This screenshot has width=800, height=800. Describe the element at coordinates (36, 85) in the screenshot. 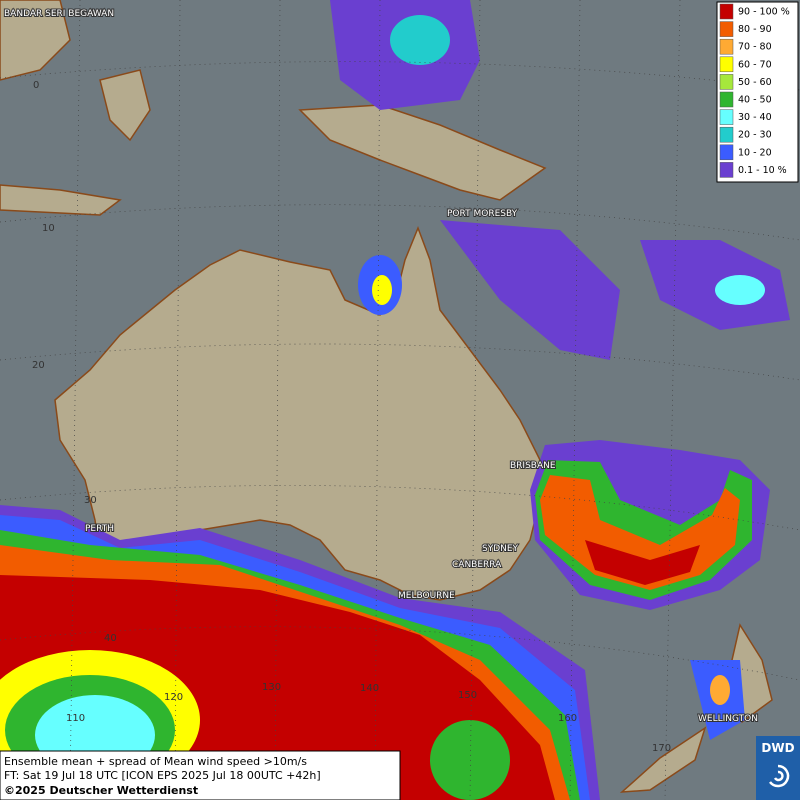

I see `grid-label: 0` at that location.